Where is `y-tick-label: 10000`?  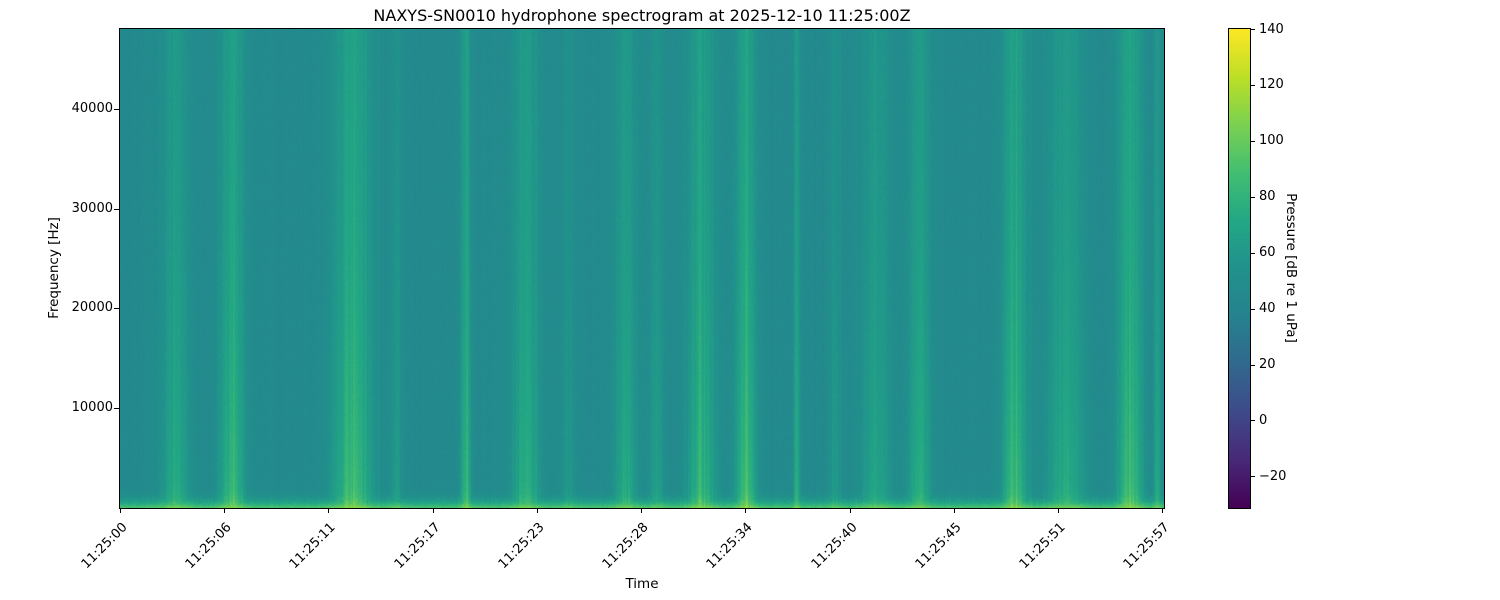 y-tick-label: 10000 is located at coordinates (92, 408).